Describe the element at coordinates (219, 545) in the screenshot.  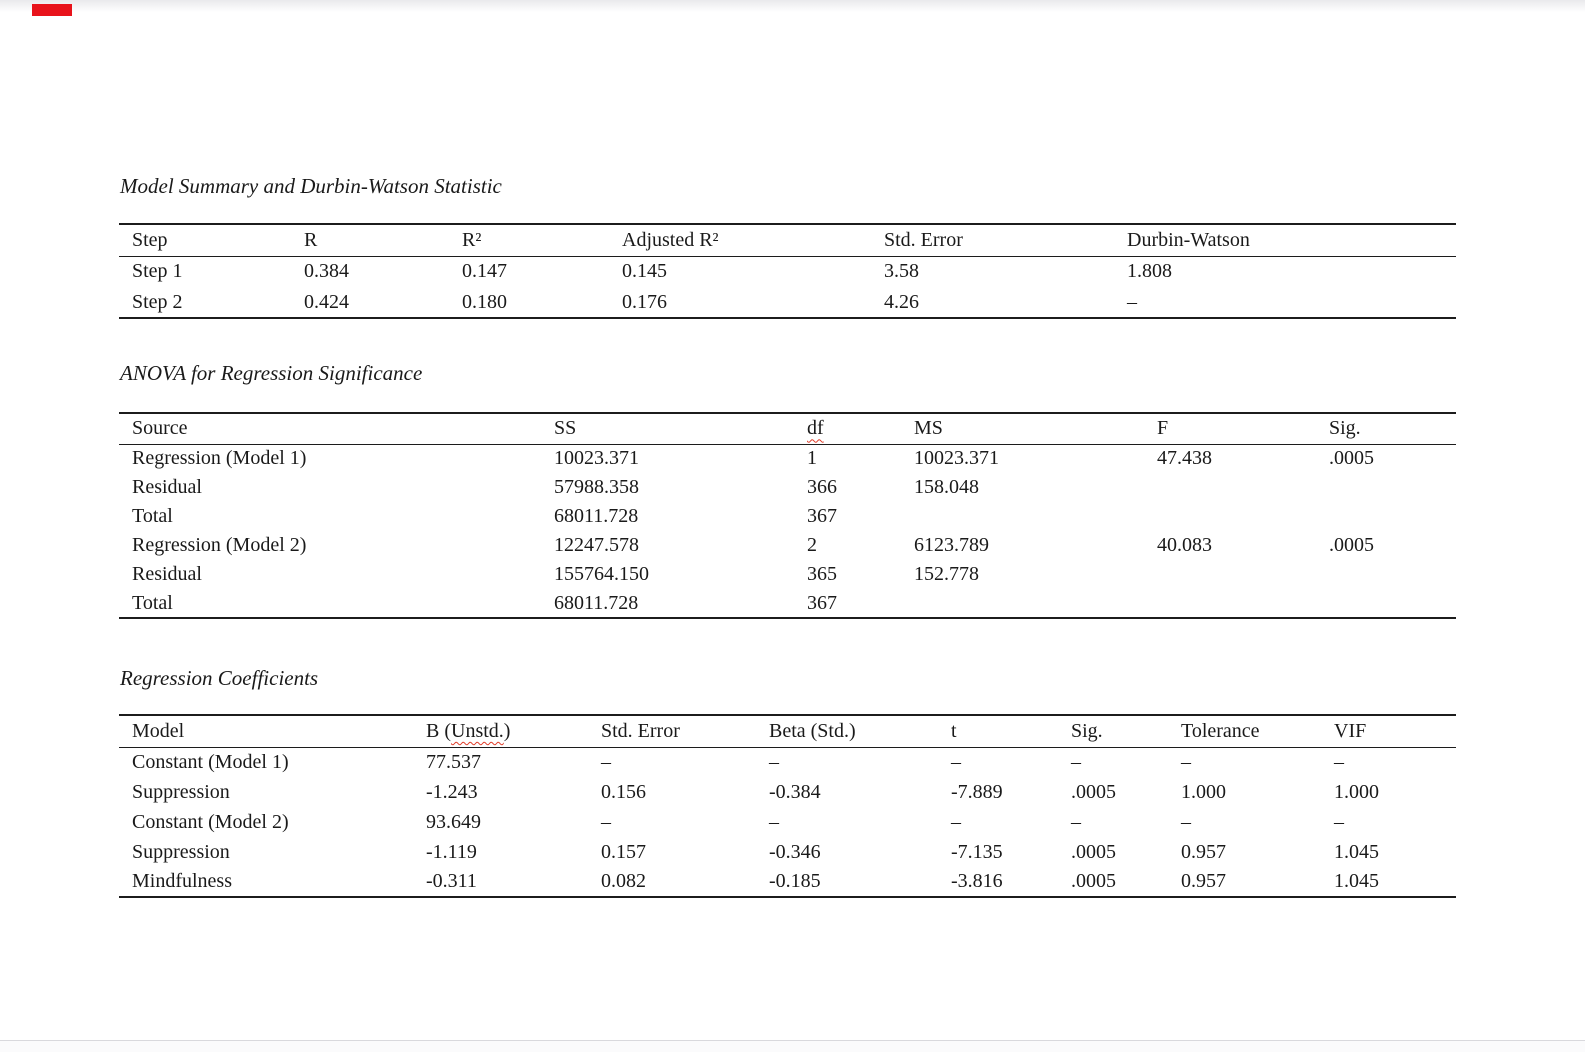
I see `table-cell: Regression (Model 2)` at that location.